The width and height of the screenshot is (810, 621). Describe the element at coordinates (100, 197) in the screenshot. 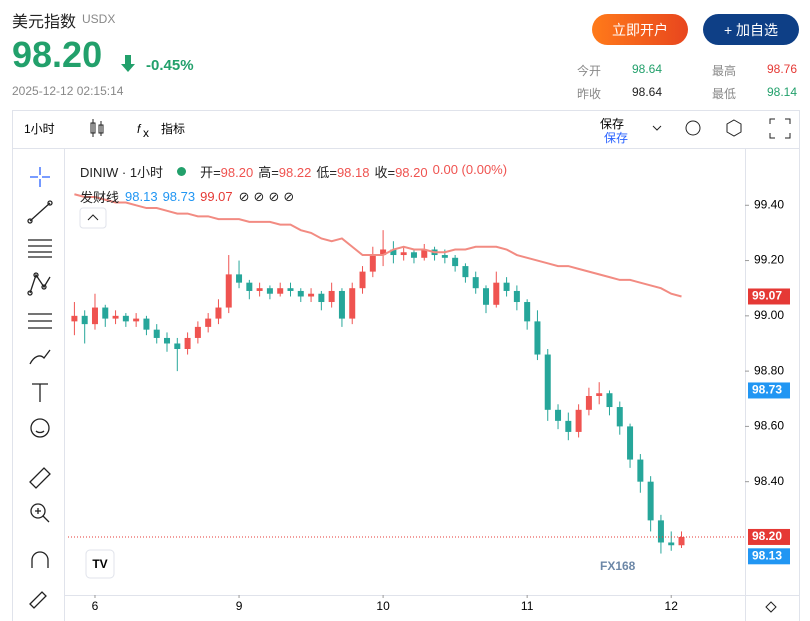

I see `indicator-name: 发财线` at that location.